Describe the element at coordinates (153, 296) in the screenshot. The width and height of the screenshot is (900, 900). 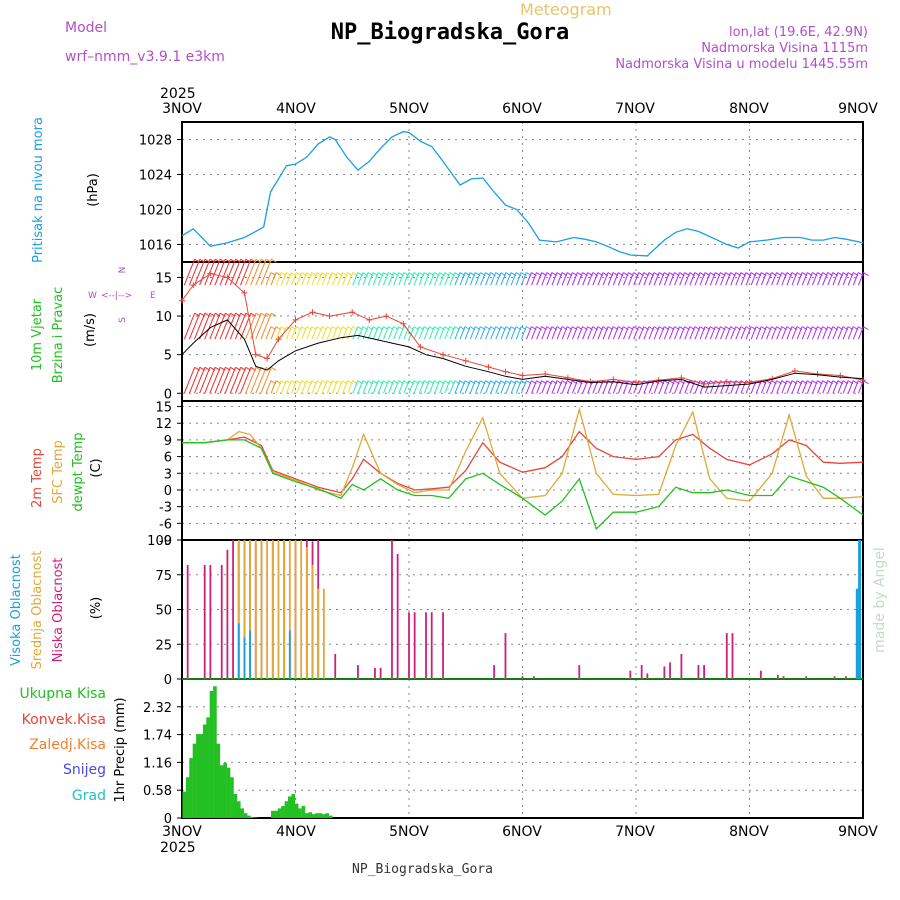
I see `compass-e: E` at that location.